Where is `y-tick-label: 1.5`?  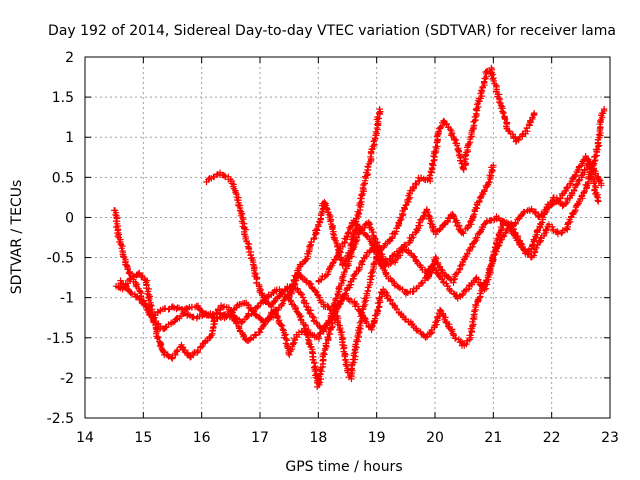
y-tick-label: 1.5 is located at coordinates (63, 98).